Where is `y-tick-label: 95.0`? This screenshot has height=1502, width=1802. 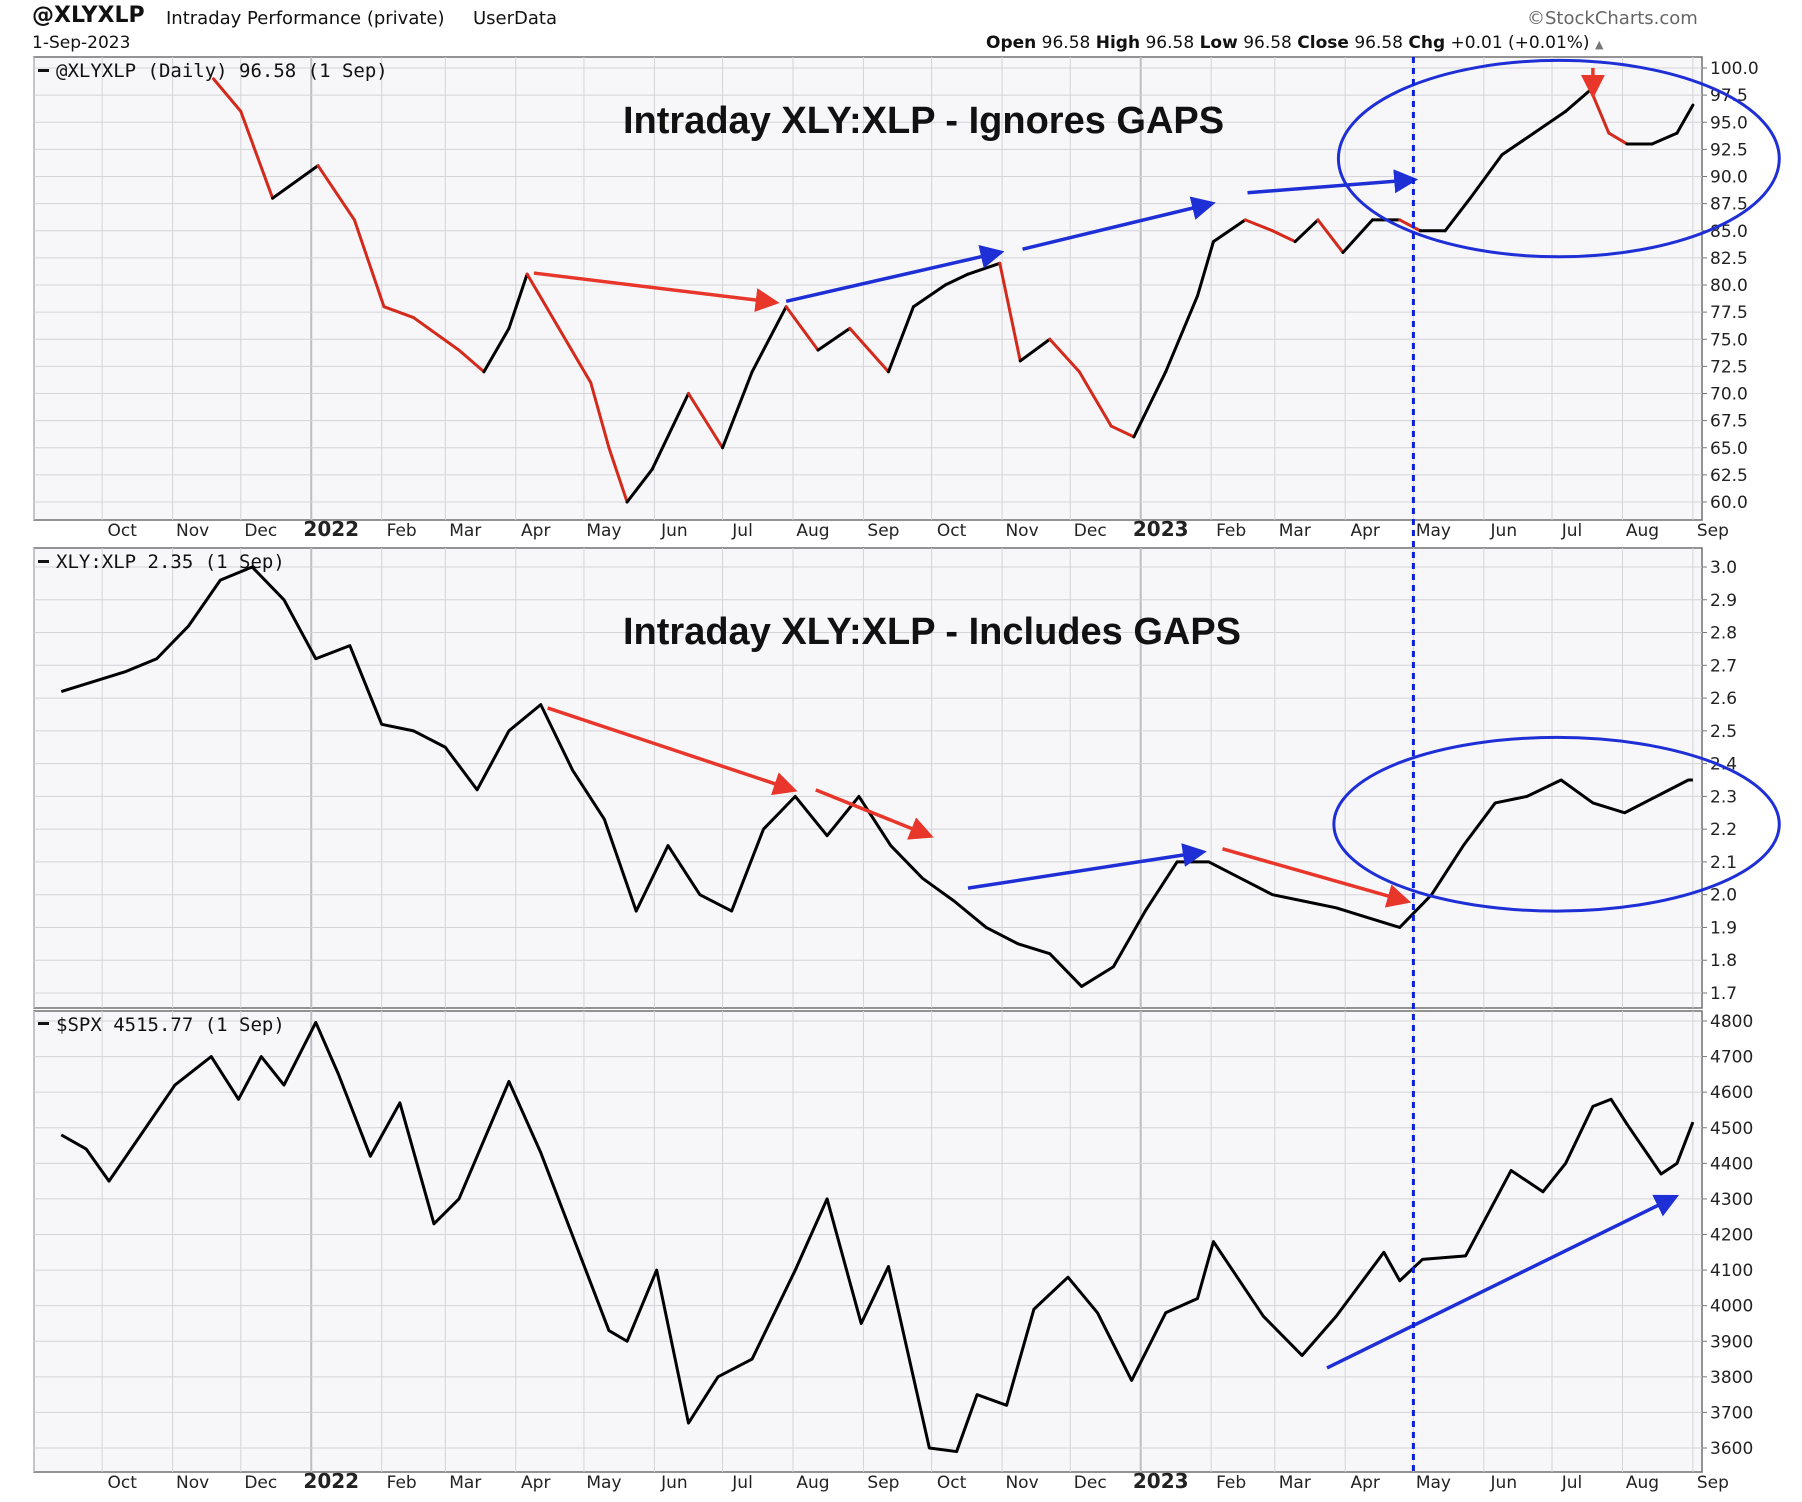
y-tick-label: 95.0 is located at coordinates (1729, 123).